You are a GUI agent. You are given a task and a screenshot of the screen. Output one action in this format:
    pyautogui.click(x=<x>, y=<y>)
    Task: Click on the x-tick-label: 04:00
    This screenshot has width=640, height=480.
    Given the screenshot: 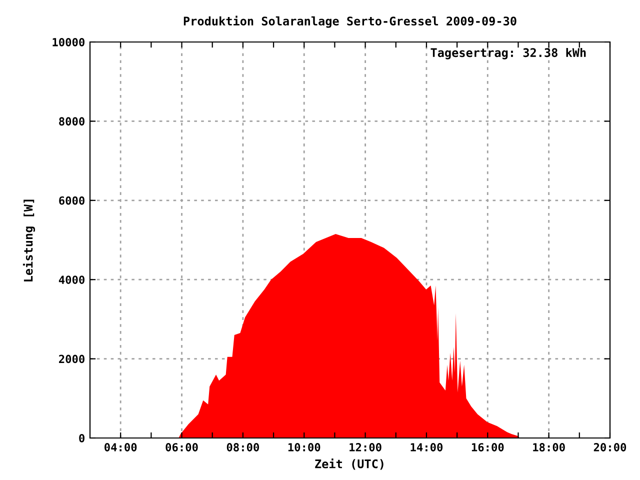 What is the action you would take?
    pyautogui.click(x=120, y=447)
    